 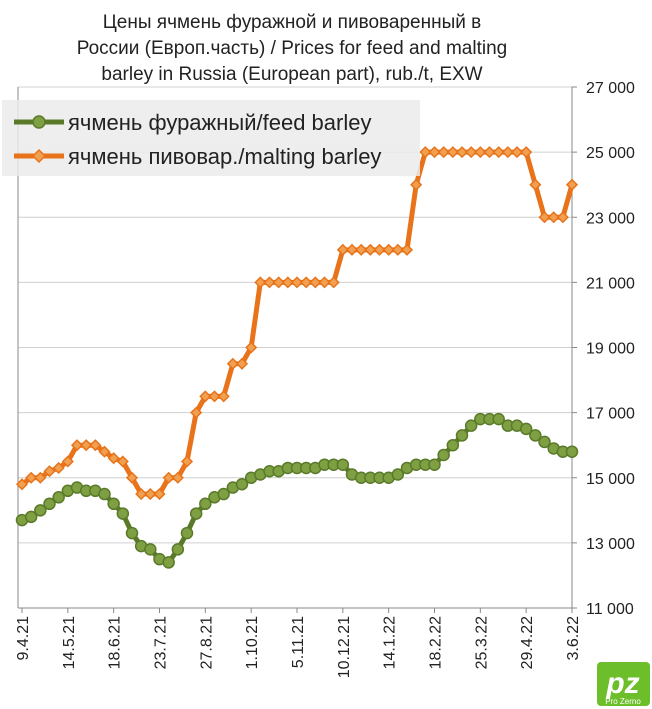 What do you see at coordinates (69, 642) in the screenshot?
I see `x-tick-label: 14.5.21` at bounding box center [69, 642].